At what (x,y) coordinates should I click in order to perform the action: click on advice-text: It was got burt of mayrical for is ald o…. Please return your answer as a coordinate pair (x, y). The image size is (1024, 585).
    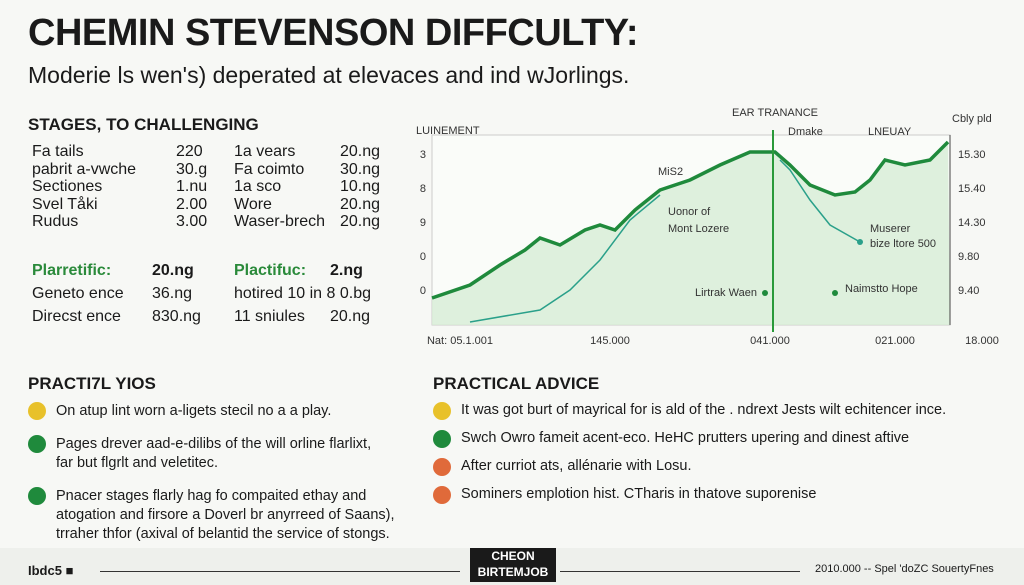
    Looking at the image, I should click on (704, 410).